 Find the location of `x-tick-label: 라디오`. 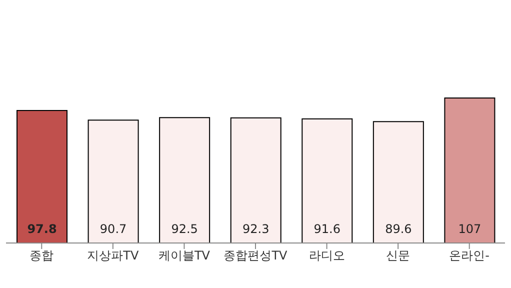

x-tick-label: 라디오 is located at coordinates (326, 255).